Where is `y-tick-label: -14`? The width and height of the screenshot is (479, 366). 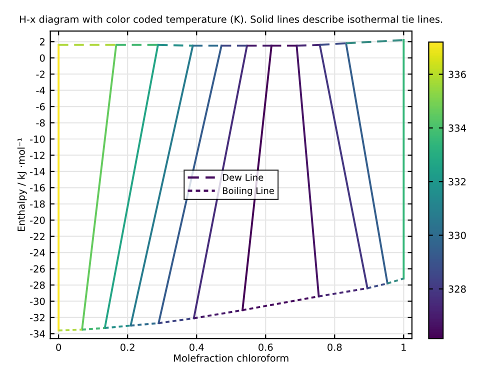 y-tick-label: -14 is located at coordinates (37, 172).